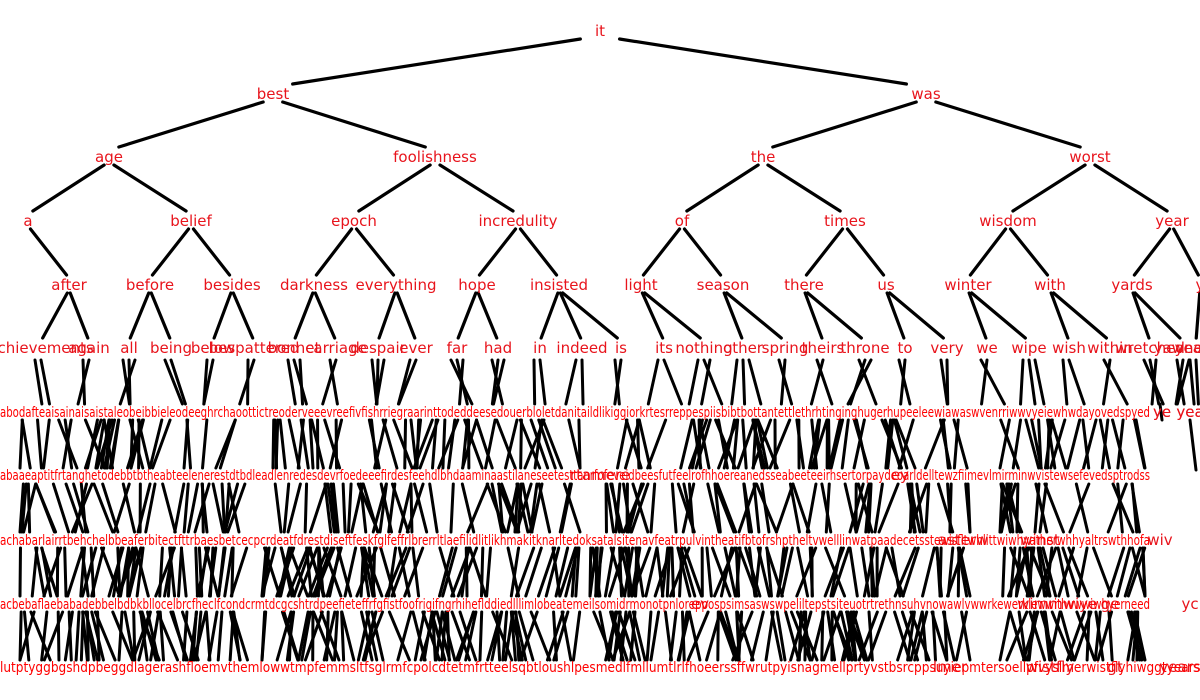  I want to click on tree-node-bonnet: bonnet, so click(294, 348).